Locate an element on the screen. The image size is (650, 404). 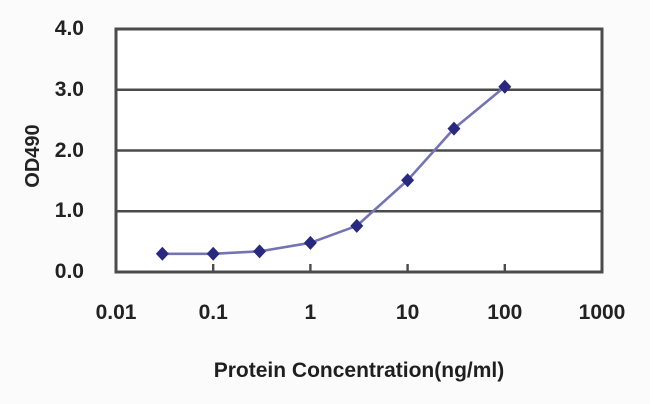
x-axis-title: Protein Concentration(ng/ml) is located at coordinates (359, 370).